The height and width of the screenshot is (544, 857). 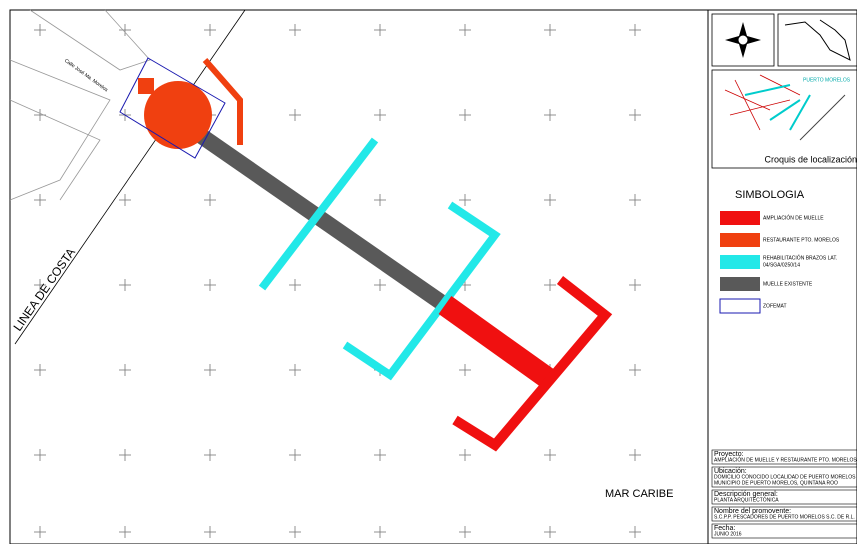 I want to click on restaurant-annex, so click(x=146, y=86).